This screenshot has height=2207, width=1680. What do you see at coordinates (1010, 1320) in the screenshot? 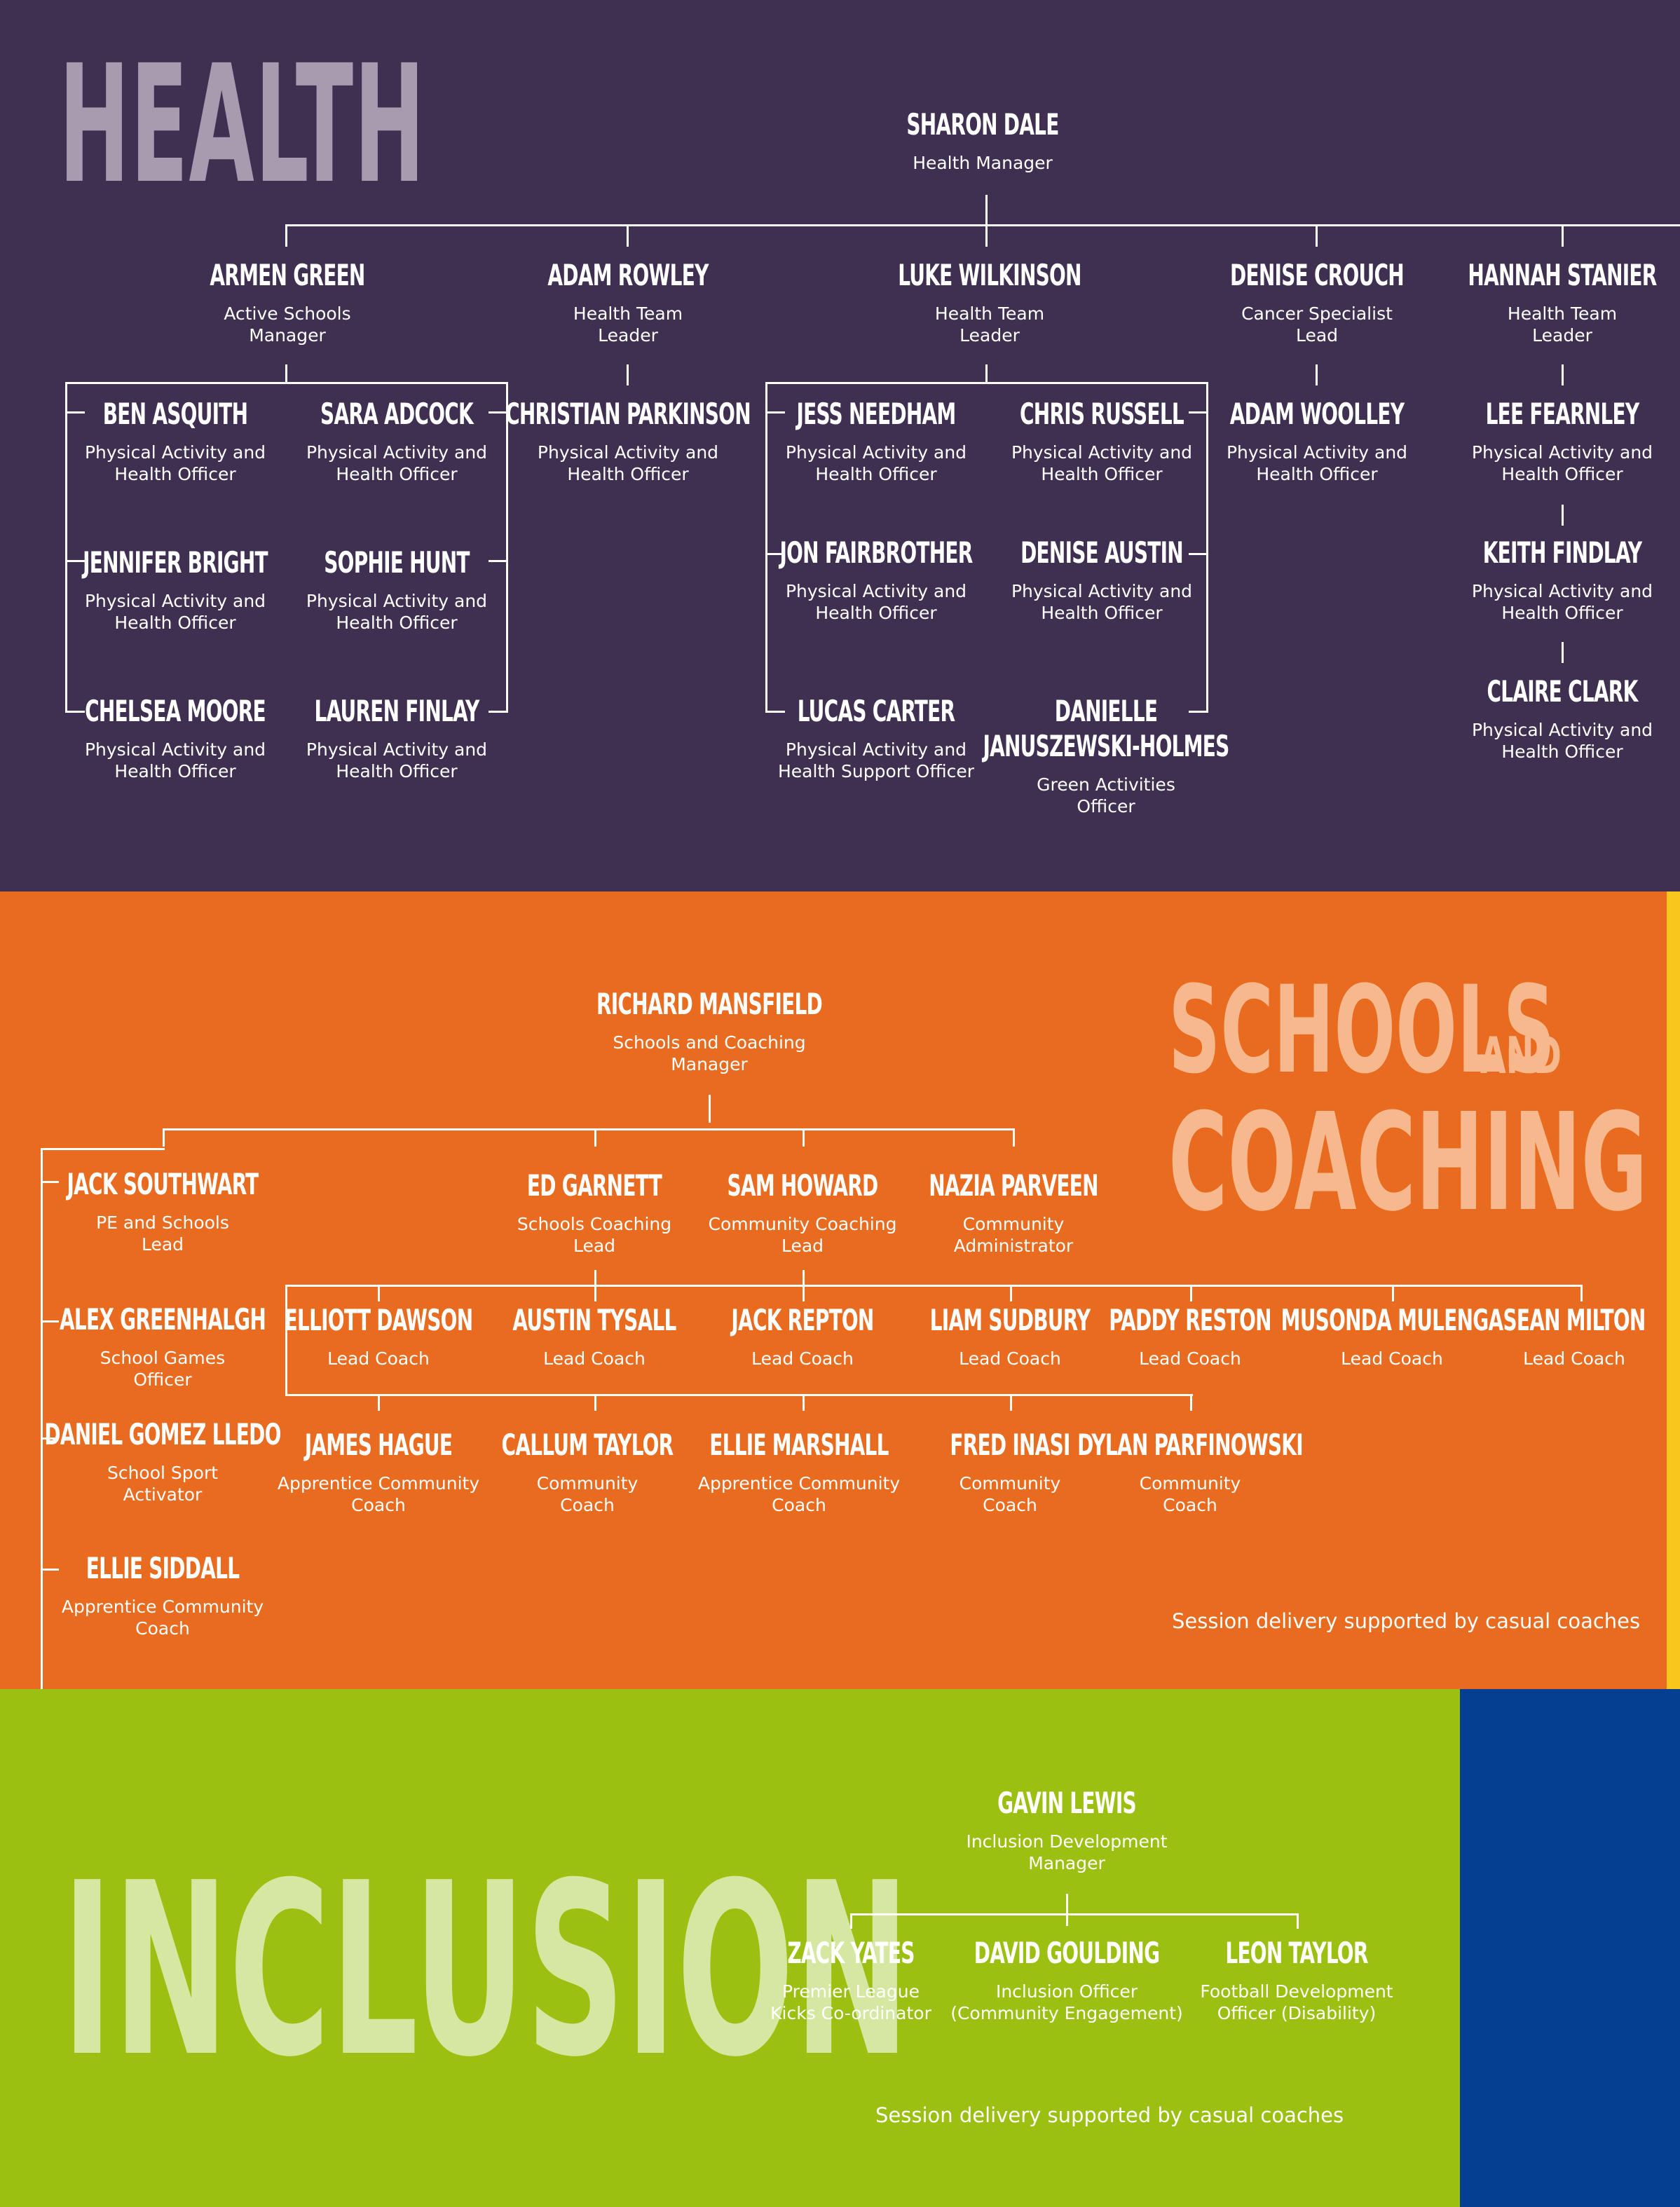
I see `person-name: LIAM SUDBURY` at bounding box center [1010, 1320].